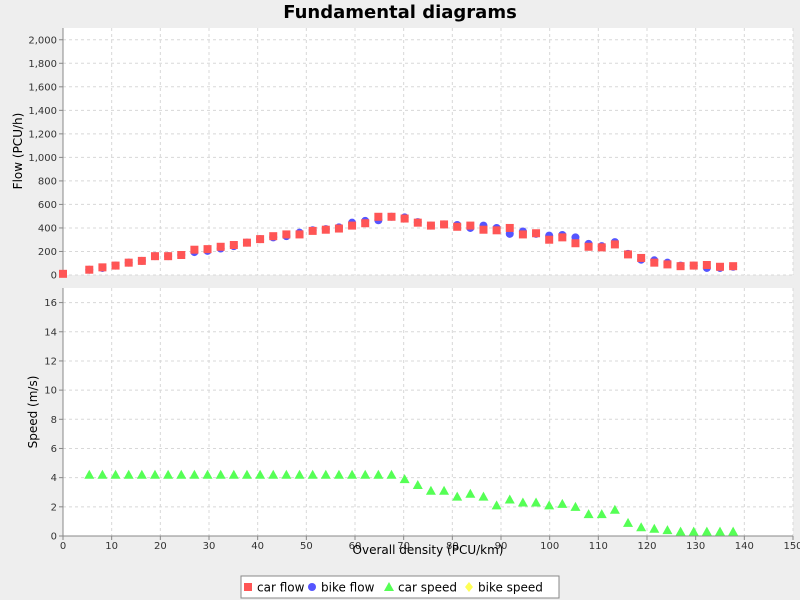 The image size is (800, 600). Describe the element at coordinates (54, 478) in the screenshot. I see `speed-y-tick-label: 4` at that location.